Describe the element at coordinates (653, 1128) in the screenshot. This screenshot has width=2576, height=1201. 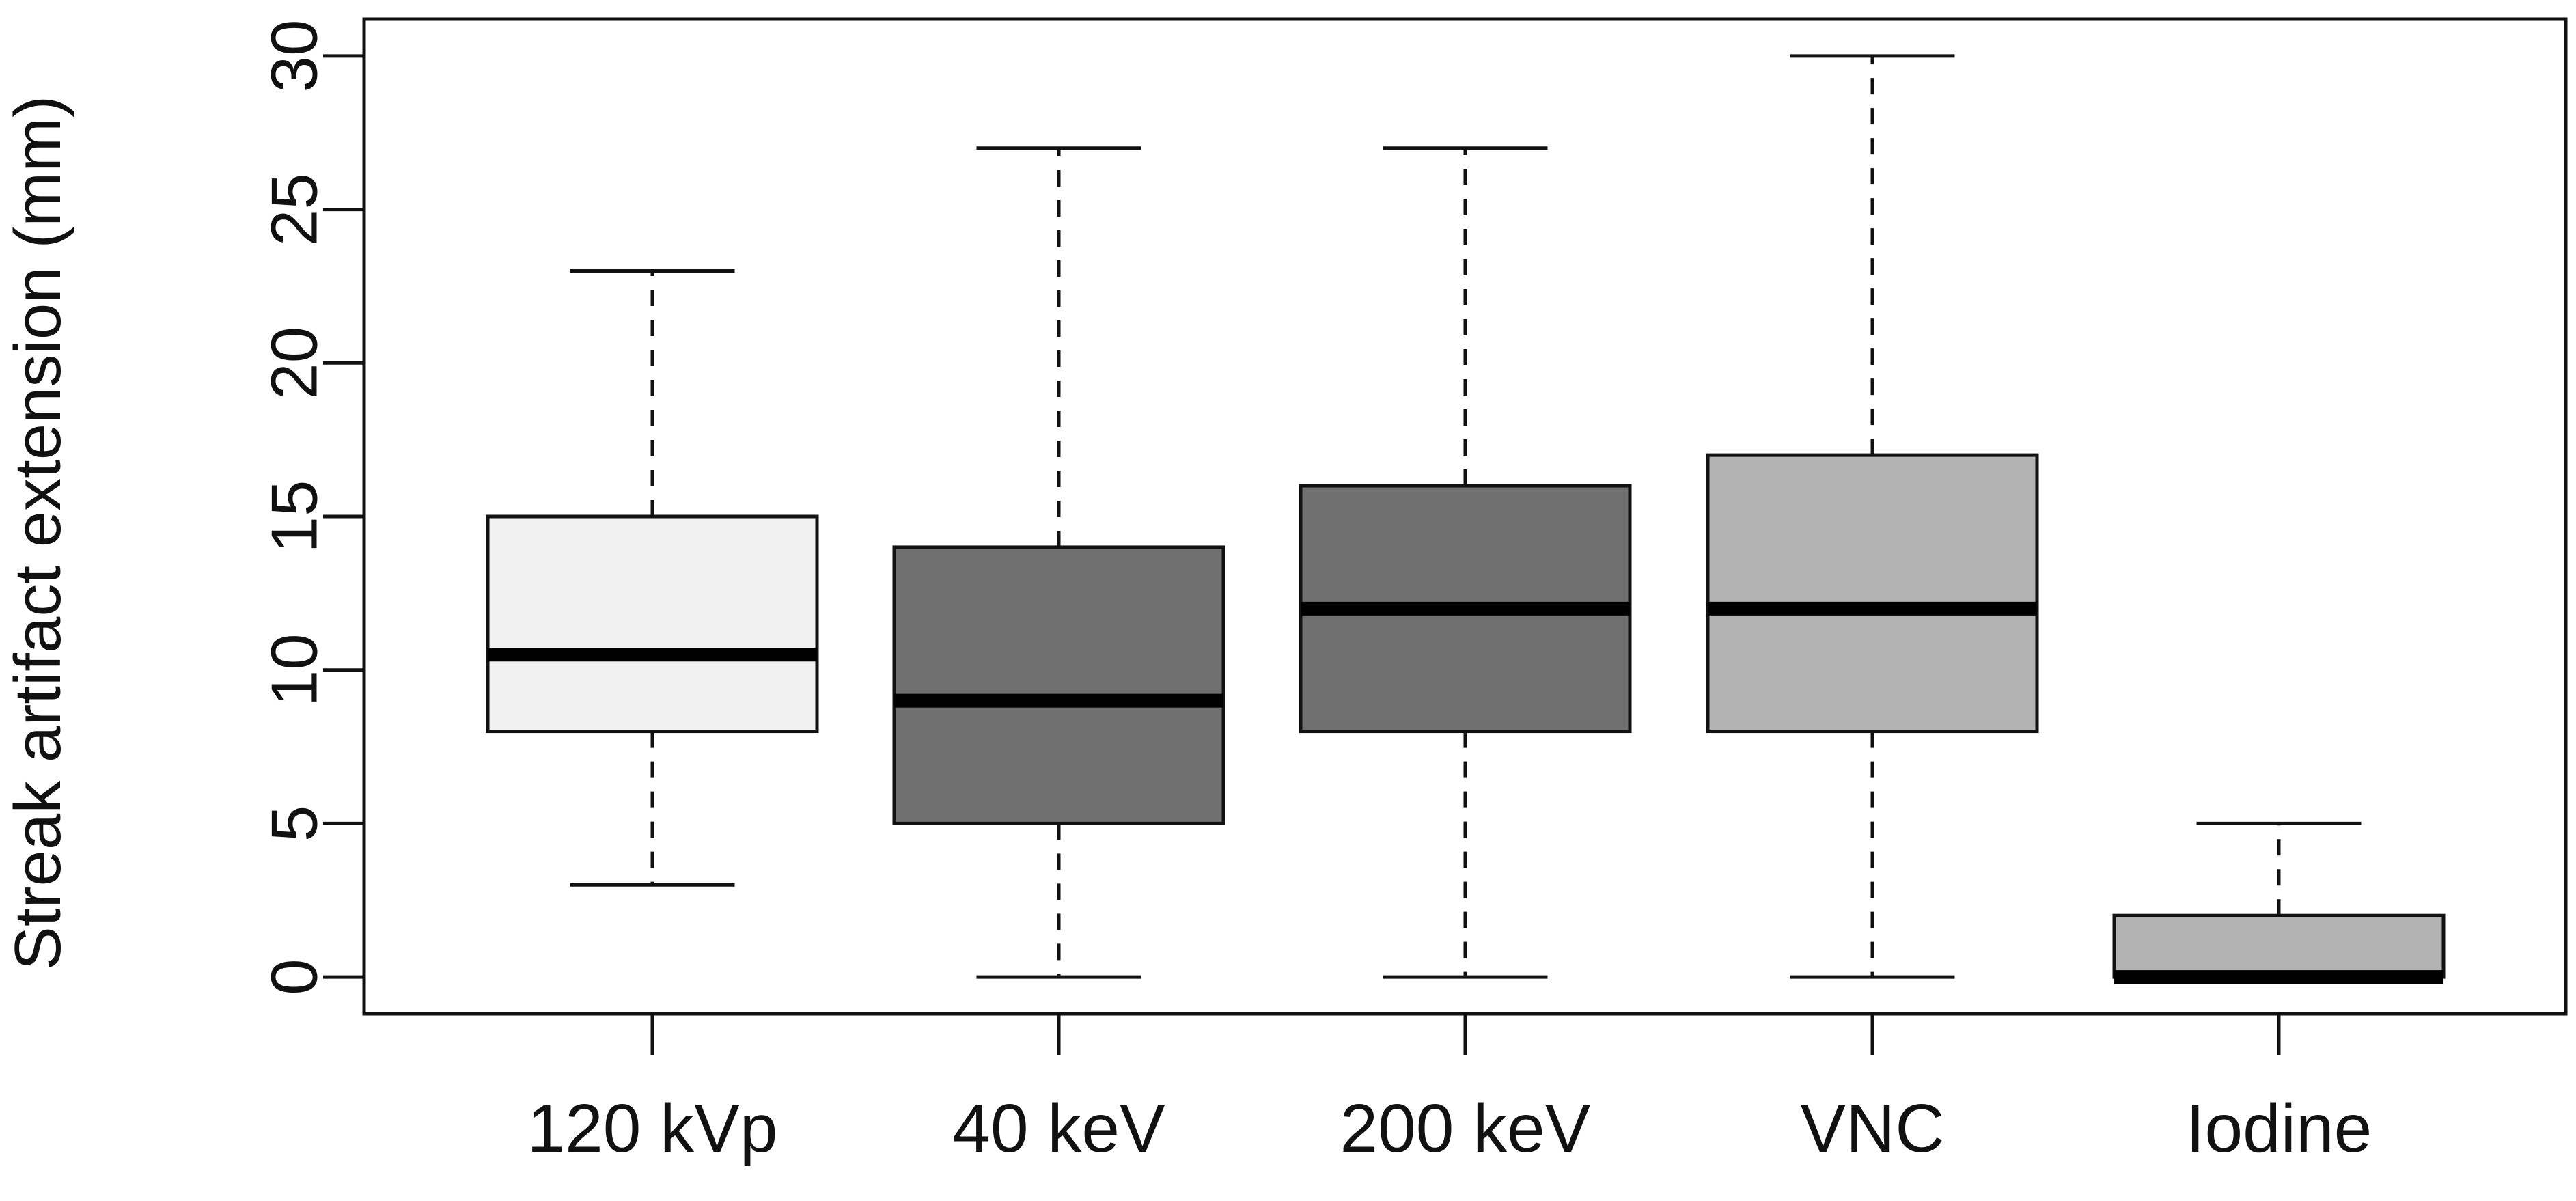
I see `x-tick-label-0: 120 kVp` at that location.